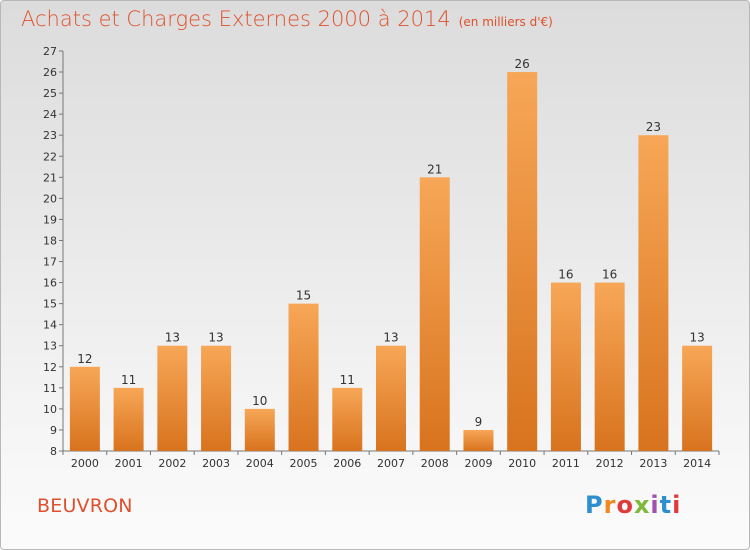 Image resolution: width=750 pixels, height=550 pixels. I want to click on x-tick-label: 2014, so click(697, 463).